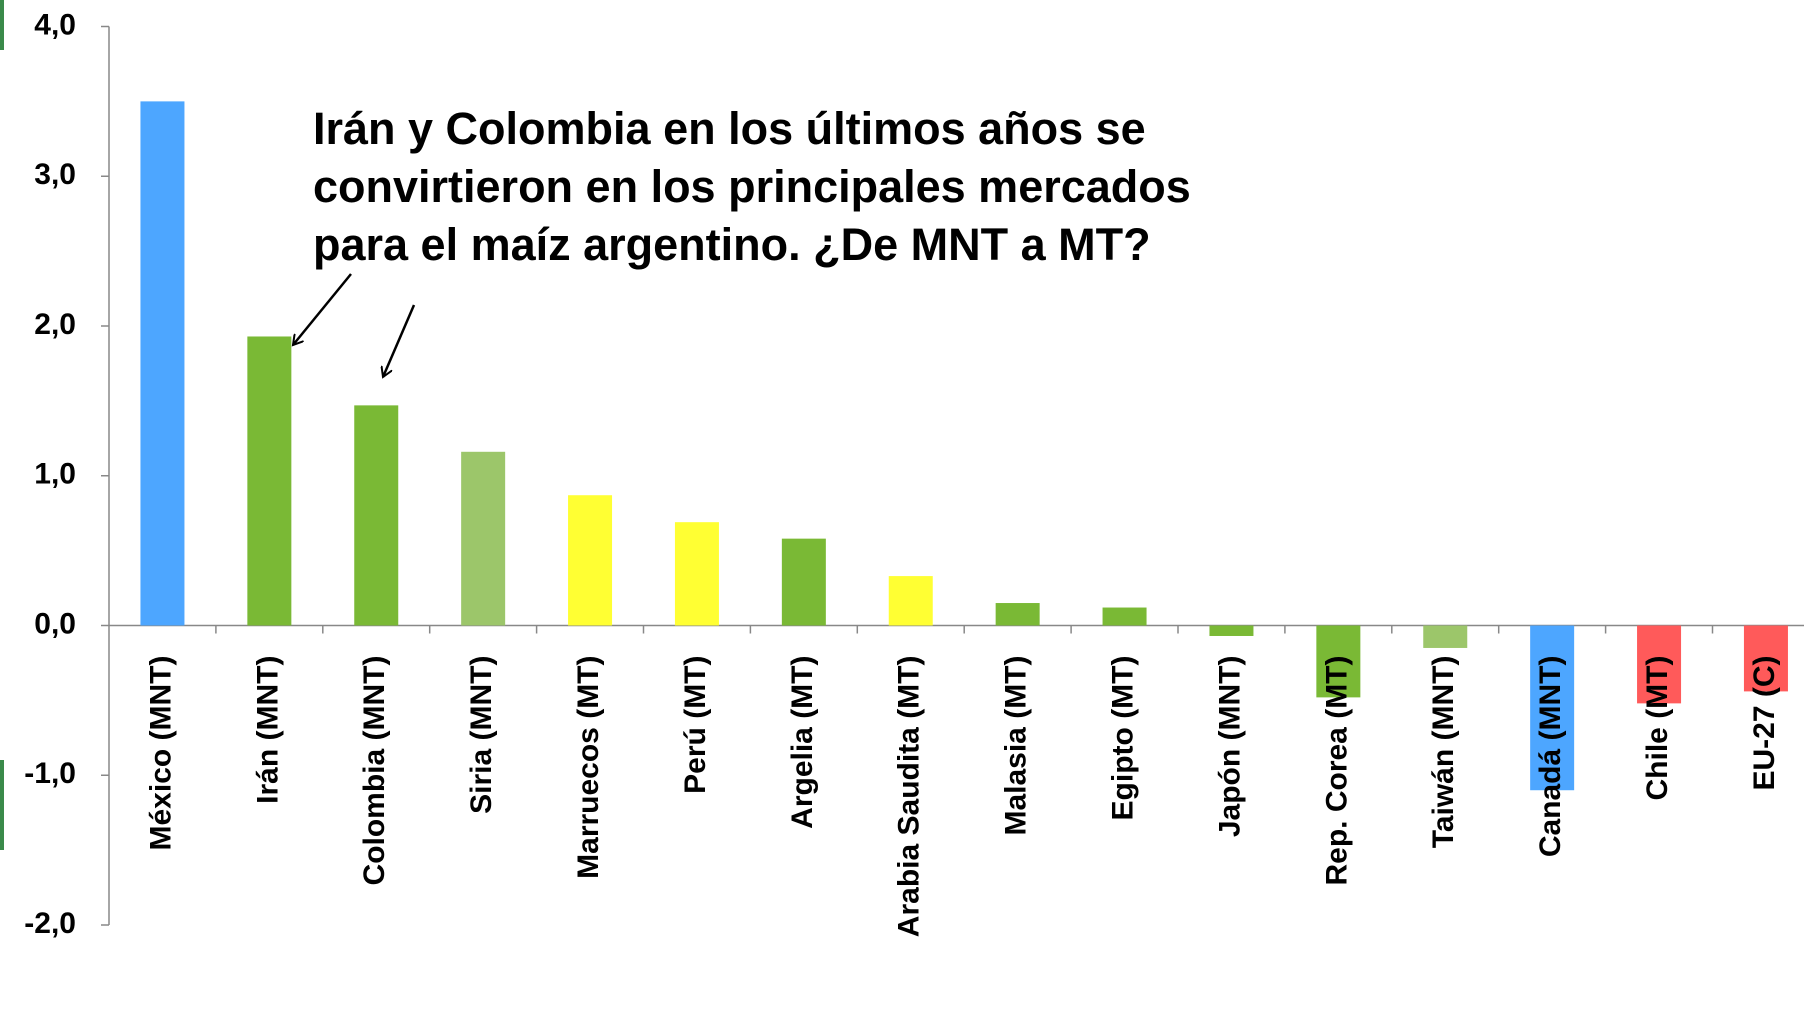 The height and width of the screenshot is (1009, 1804). What do you see at coordinates (55, 623) in the screenshot?
I see `y-tick-label: 0,0` at bounding box center [55, 623].